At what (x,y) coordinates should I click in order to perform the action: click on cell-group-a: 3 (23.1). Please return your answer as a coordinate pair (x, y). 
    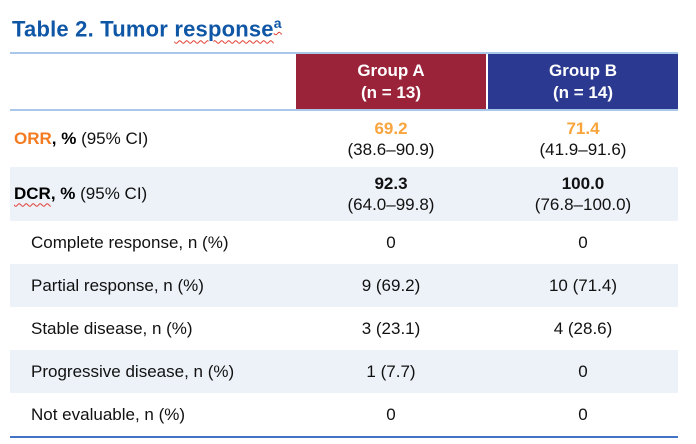
    Looking at the image, I should click on (391, 328).